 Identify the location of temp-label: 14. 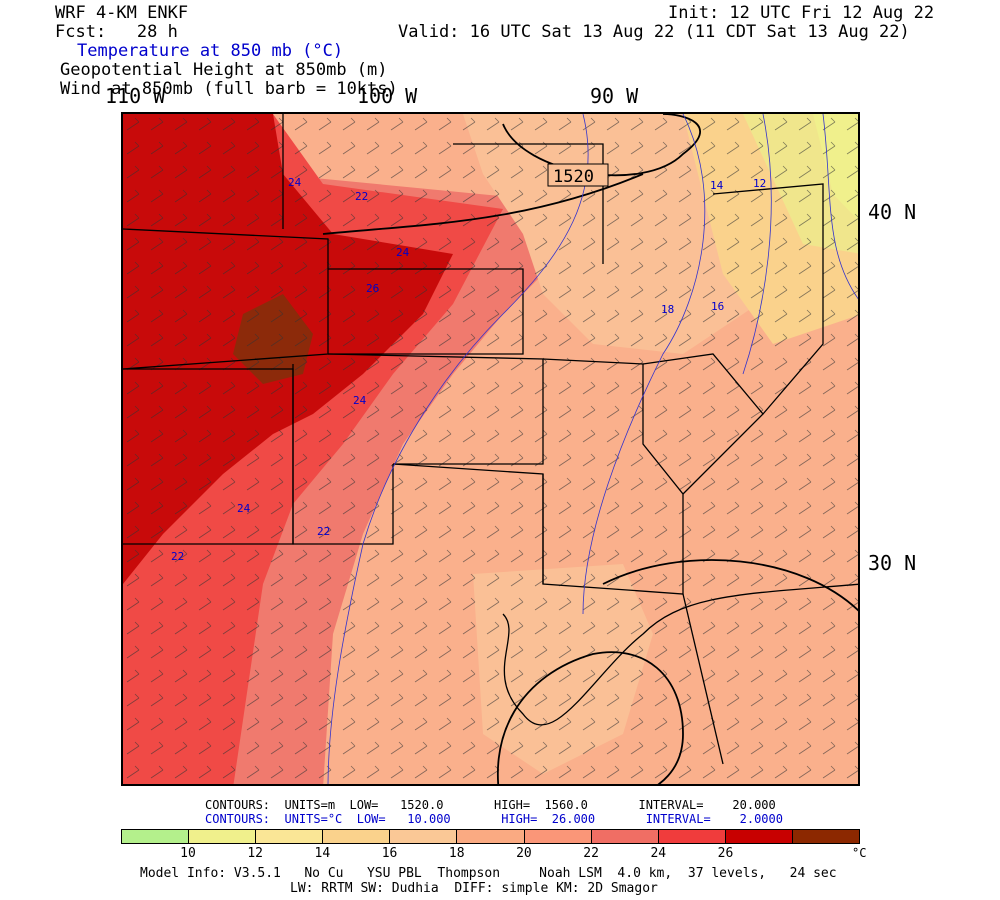
(717, 185).